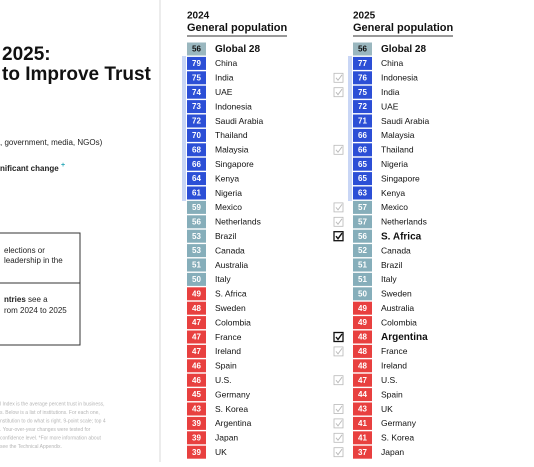 Image resolution: width=534 pixels, height=467 pixels. I want to click on score: 70, so click(196, 135).